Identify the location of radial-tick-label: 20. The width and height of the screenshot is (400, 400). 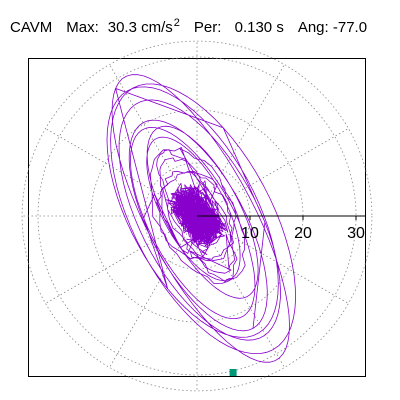
(303, 233).